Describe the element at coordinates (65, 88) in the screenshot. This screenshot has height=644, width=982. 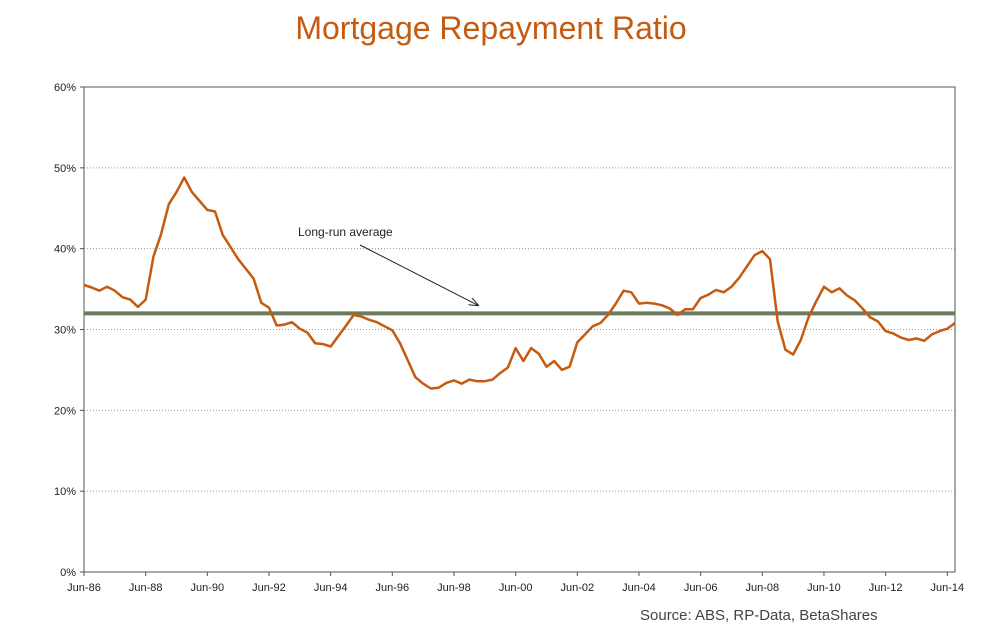
I see `y-tick-label: 60%` at that location.